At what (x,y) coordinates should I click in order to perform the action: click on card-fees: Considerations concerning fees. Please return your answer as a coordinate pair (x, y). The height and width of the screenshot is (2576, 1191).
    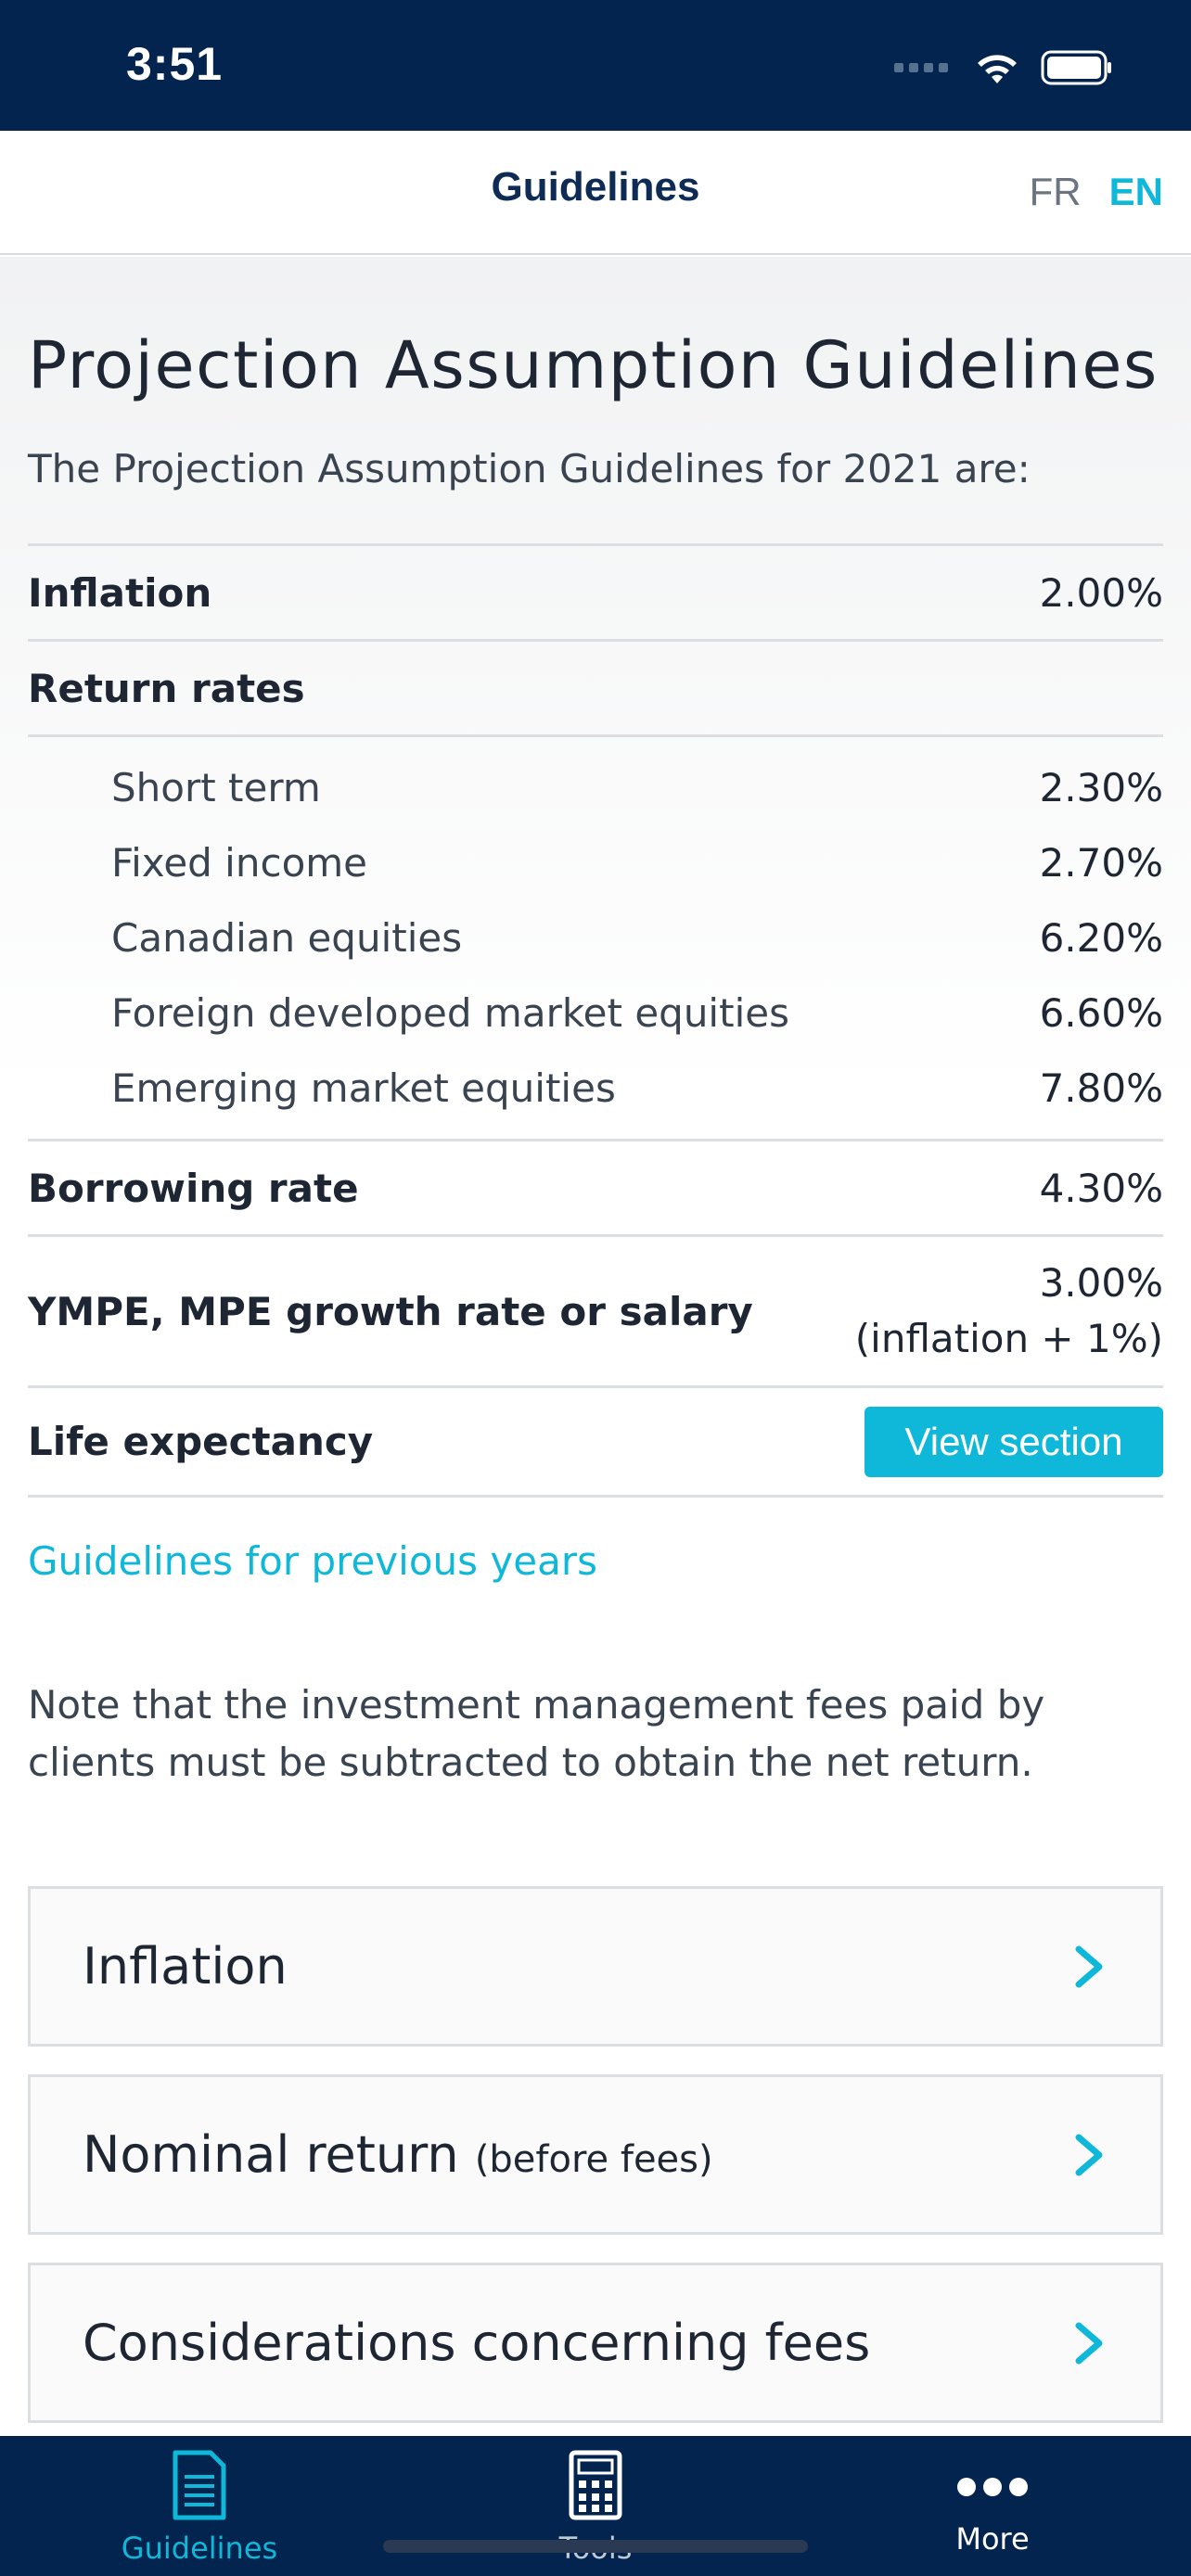
    Looking at the image, I should click on (595, 2343).